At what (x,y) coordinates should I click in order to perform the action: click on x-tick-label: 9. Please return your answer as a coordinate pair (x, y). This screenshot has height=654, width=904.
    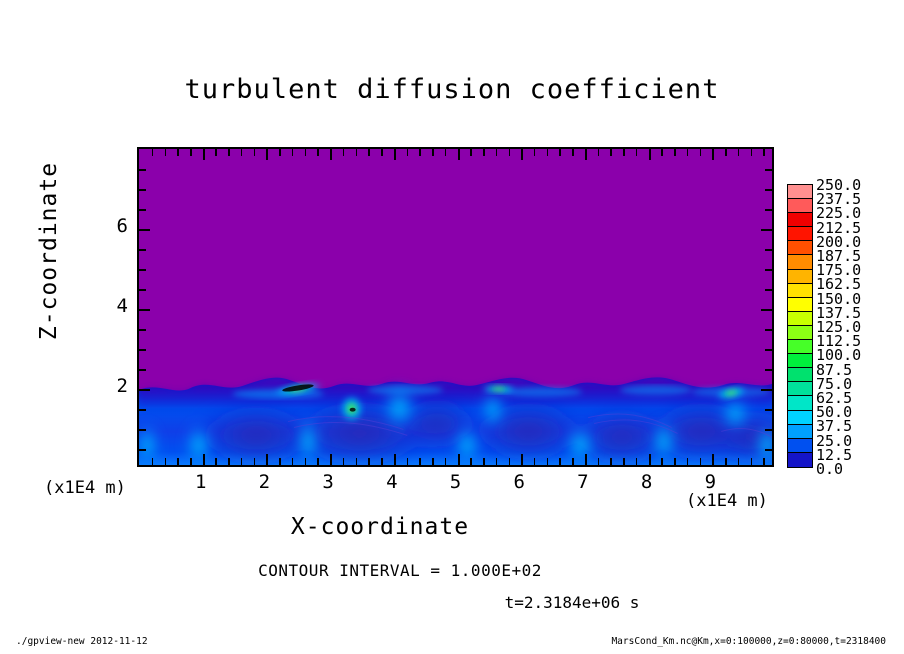
    Looking at the image, I should click on (710, 482).